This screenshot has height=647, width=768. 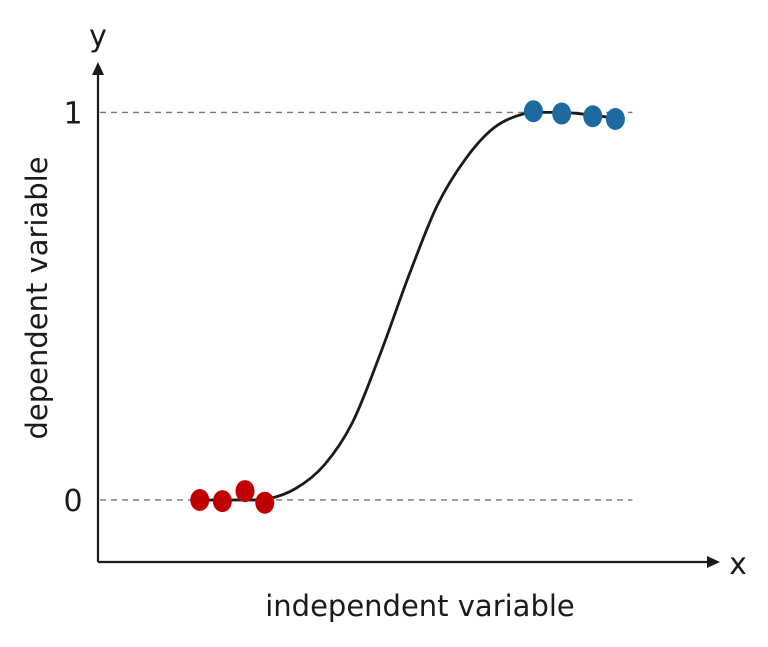 I want to click on y-axis-arrowhead, so click(x=98, y=68).